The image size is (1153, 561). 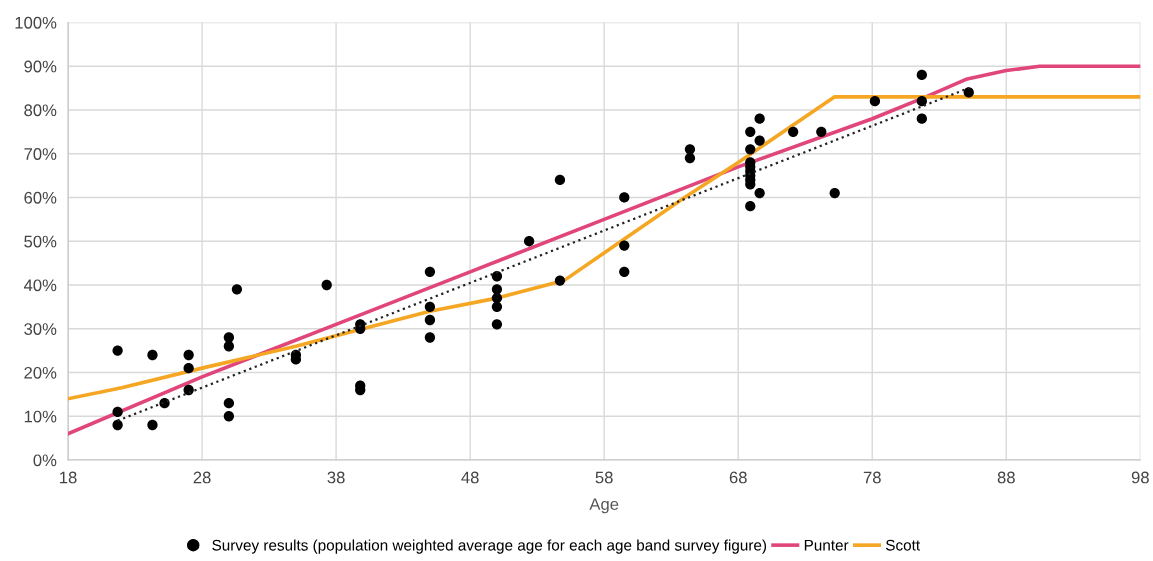 What do you see at coordinates (738, 477) in the screenshot?
I see `x-tick-label: 68` at bounding box center [738, 477].